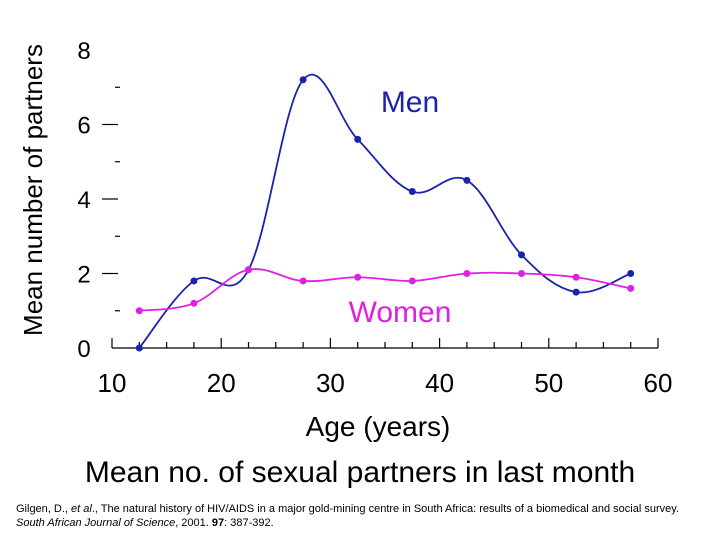 This screenshot has width=720, height=540. I want to click on series-label-men: Men, so click(410, 102).